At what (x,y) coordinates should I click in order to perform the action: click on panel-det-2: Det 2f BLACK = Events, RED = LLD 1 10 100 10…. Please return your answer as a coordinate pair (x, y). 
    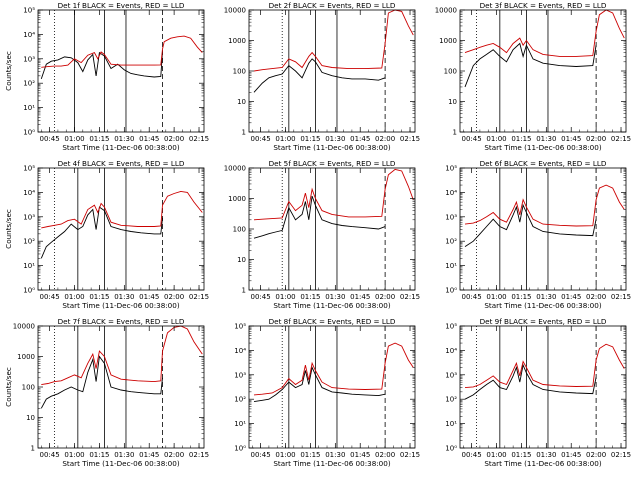
    Looking at the image, I should click on (322, 76).